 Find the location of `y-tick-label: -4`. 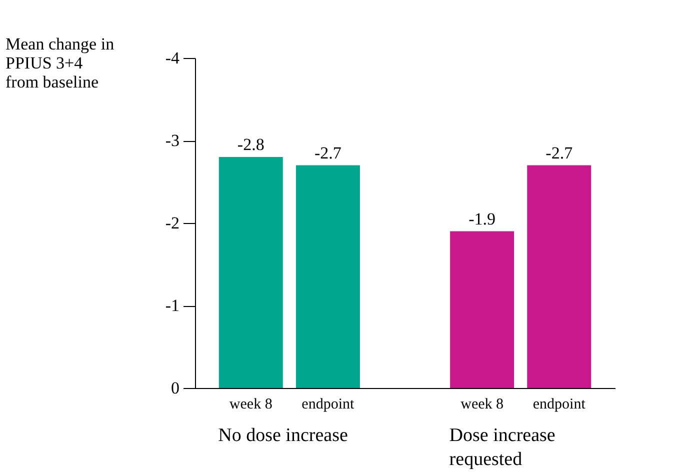

y-tick-label: -4 is located at coordinates (172, 58).